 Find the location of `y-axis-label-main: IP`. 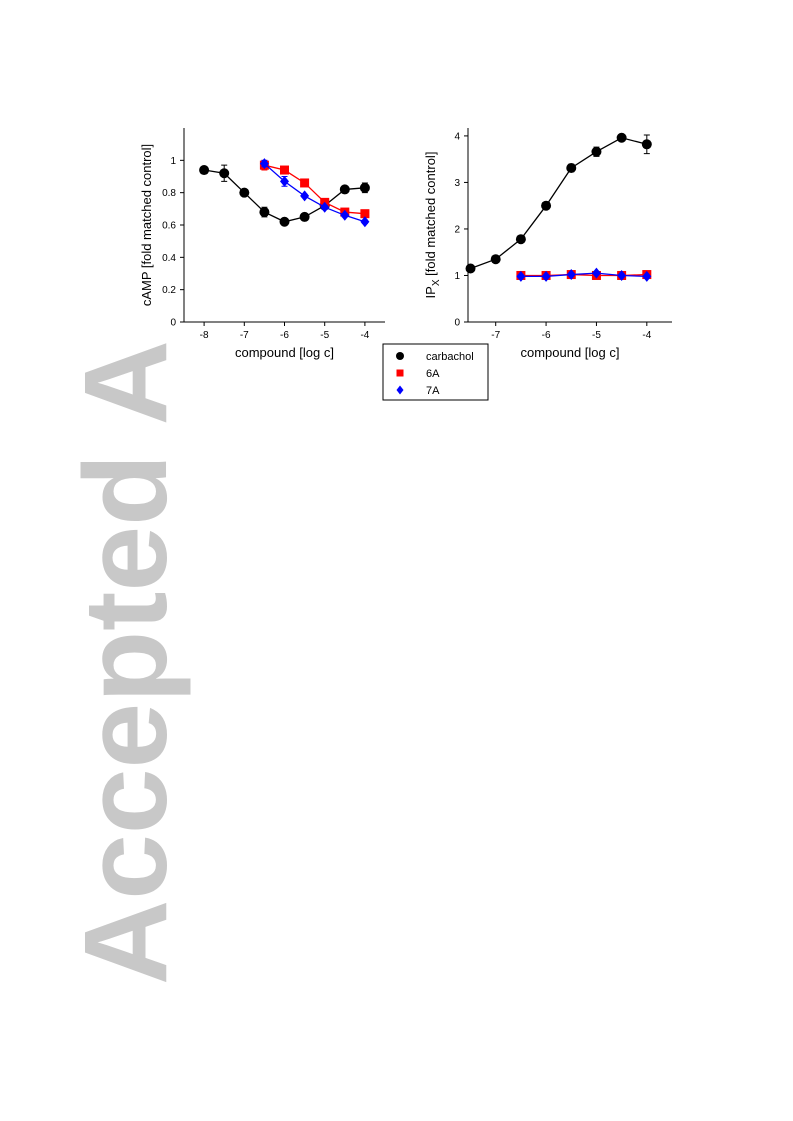

y-axis-label-main: IP is located at coordinates (430, 292).